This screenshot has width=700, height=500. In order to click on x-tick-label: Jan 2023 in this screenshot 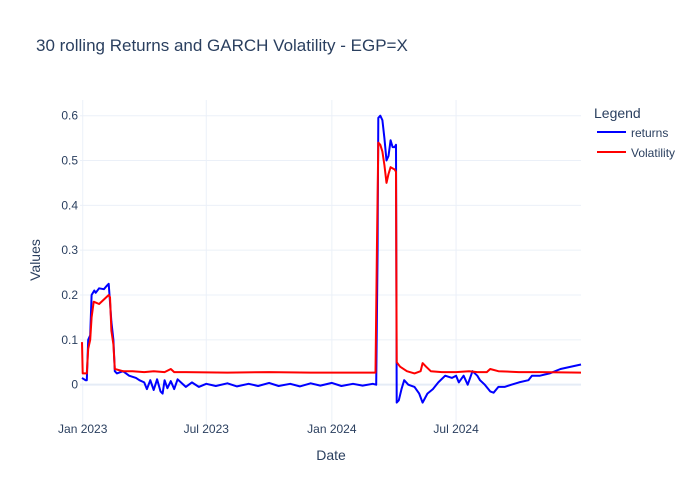, I will do `click(83, 429)`.